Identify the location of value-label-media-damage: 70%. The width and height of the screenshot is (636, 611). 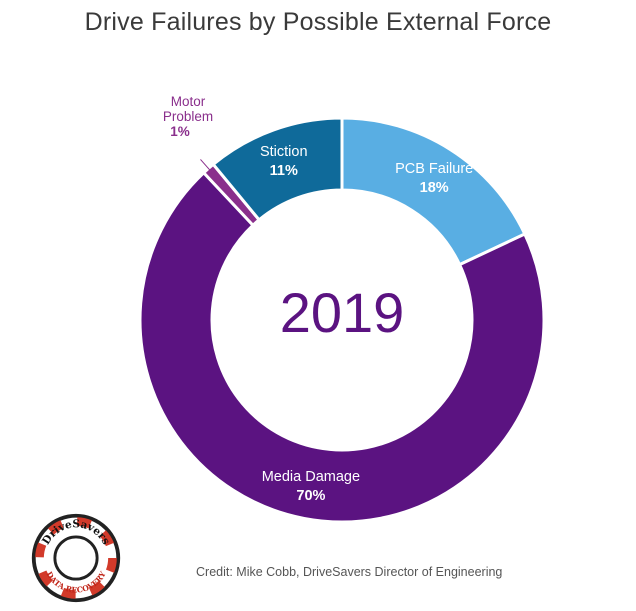
(310, 496).